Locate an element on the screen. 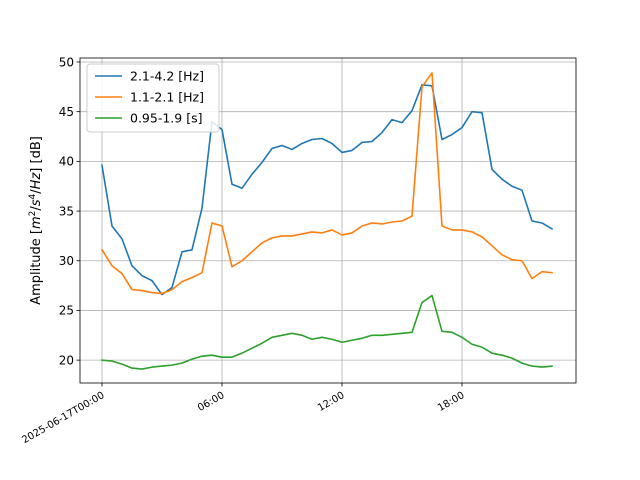 The height and width of the screenshot is (480, 640). legend-label: 2.1-4.2 [Hz] is located at coordinates (167, 76).